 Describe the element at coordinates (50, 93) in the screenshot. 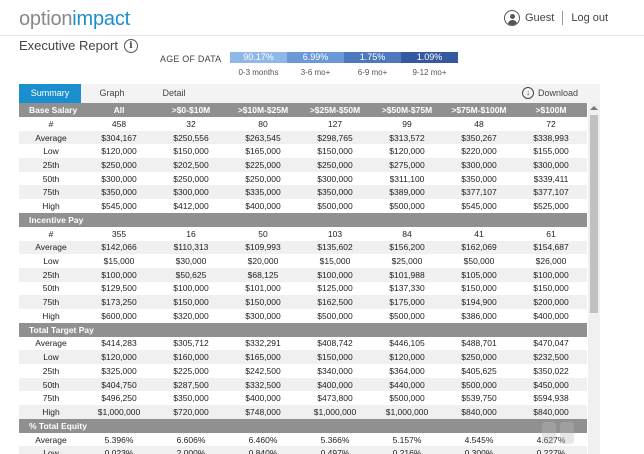

I see `tab-summary: Summary` at that location.